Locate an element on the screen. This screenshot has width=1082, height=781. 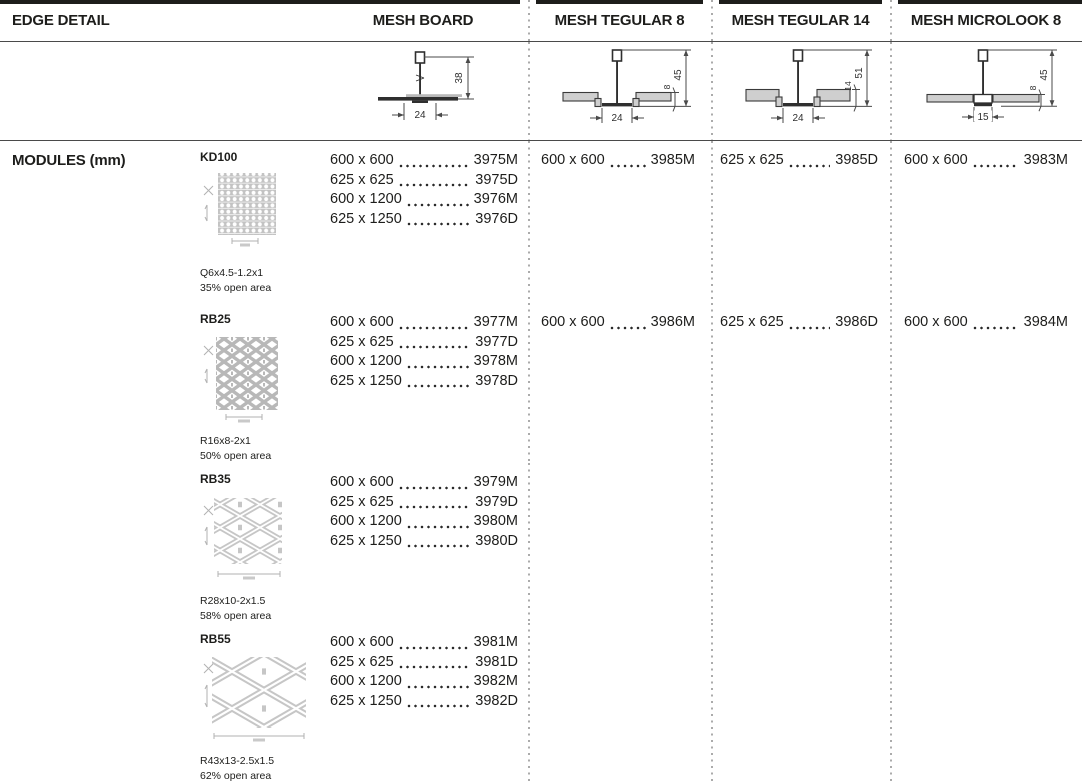
module-size: 625 x 1250 is located at coordinates (366, 540).